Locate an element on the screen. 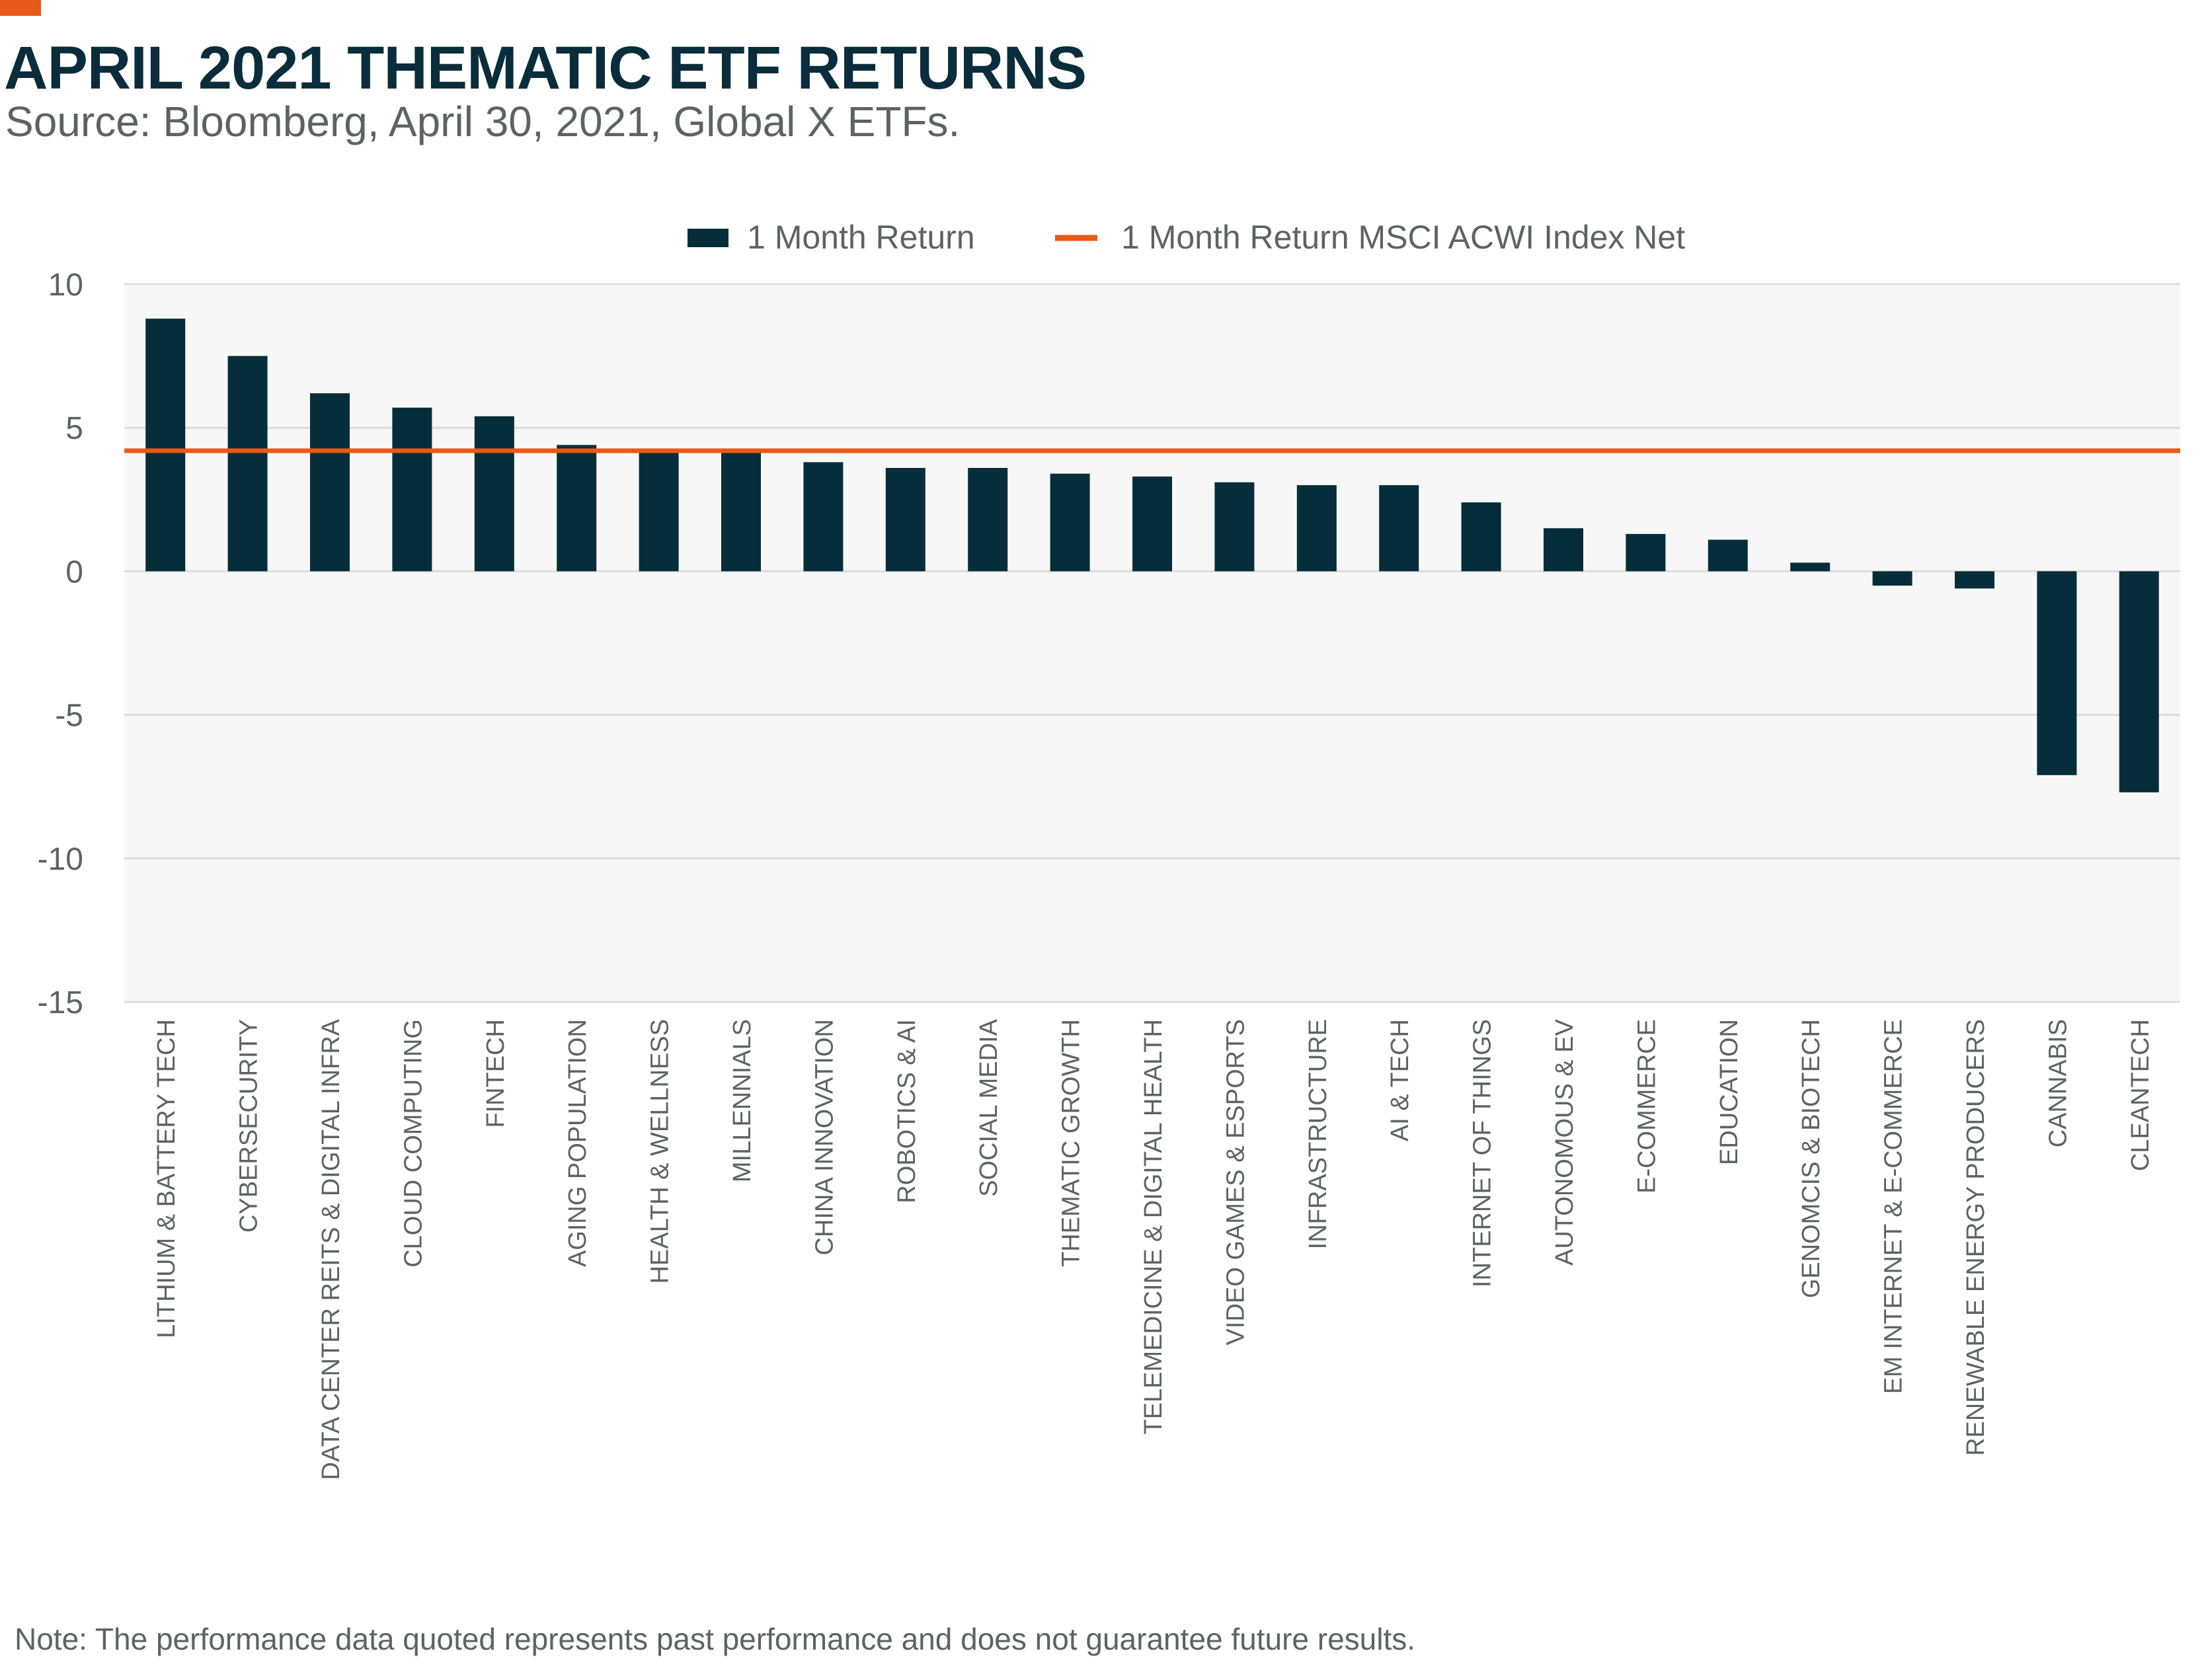 The height and width of the screenshot is (1680, 2204). x-category-label: INTERNET OF THINGS is located at coordinates (1483, 1153).